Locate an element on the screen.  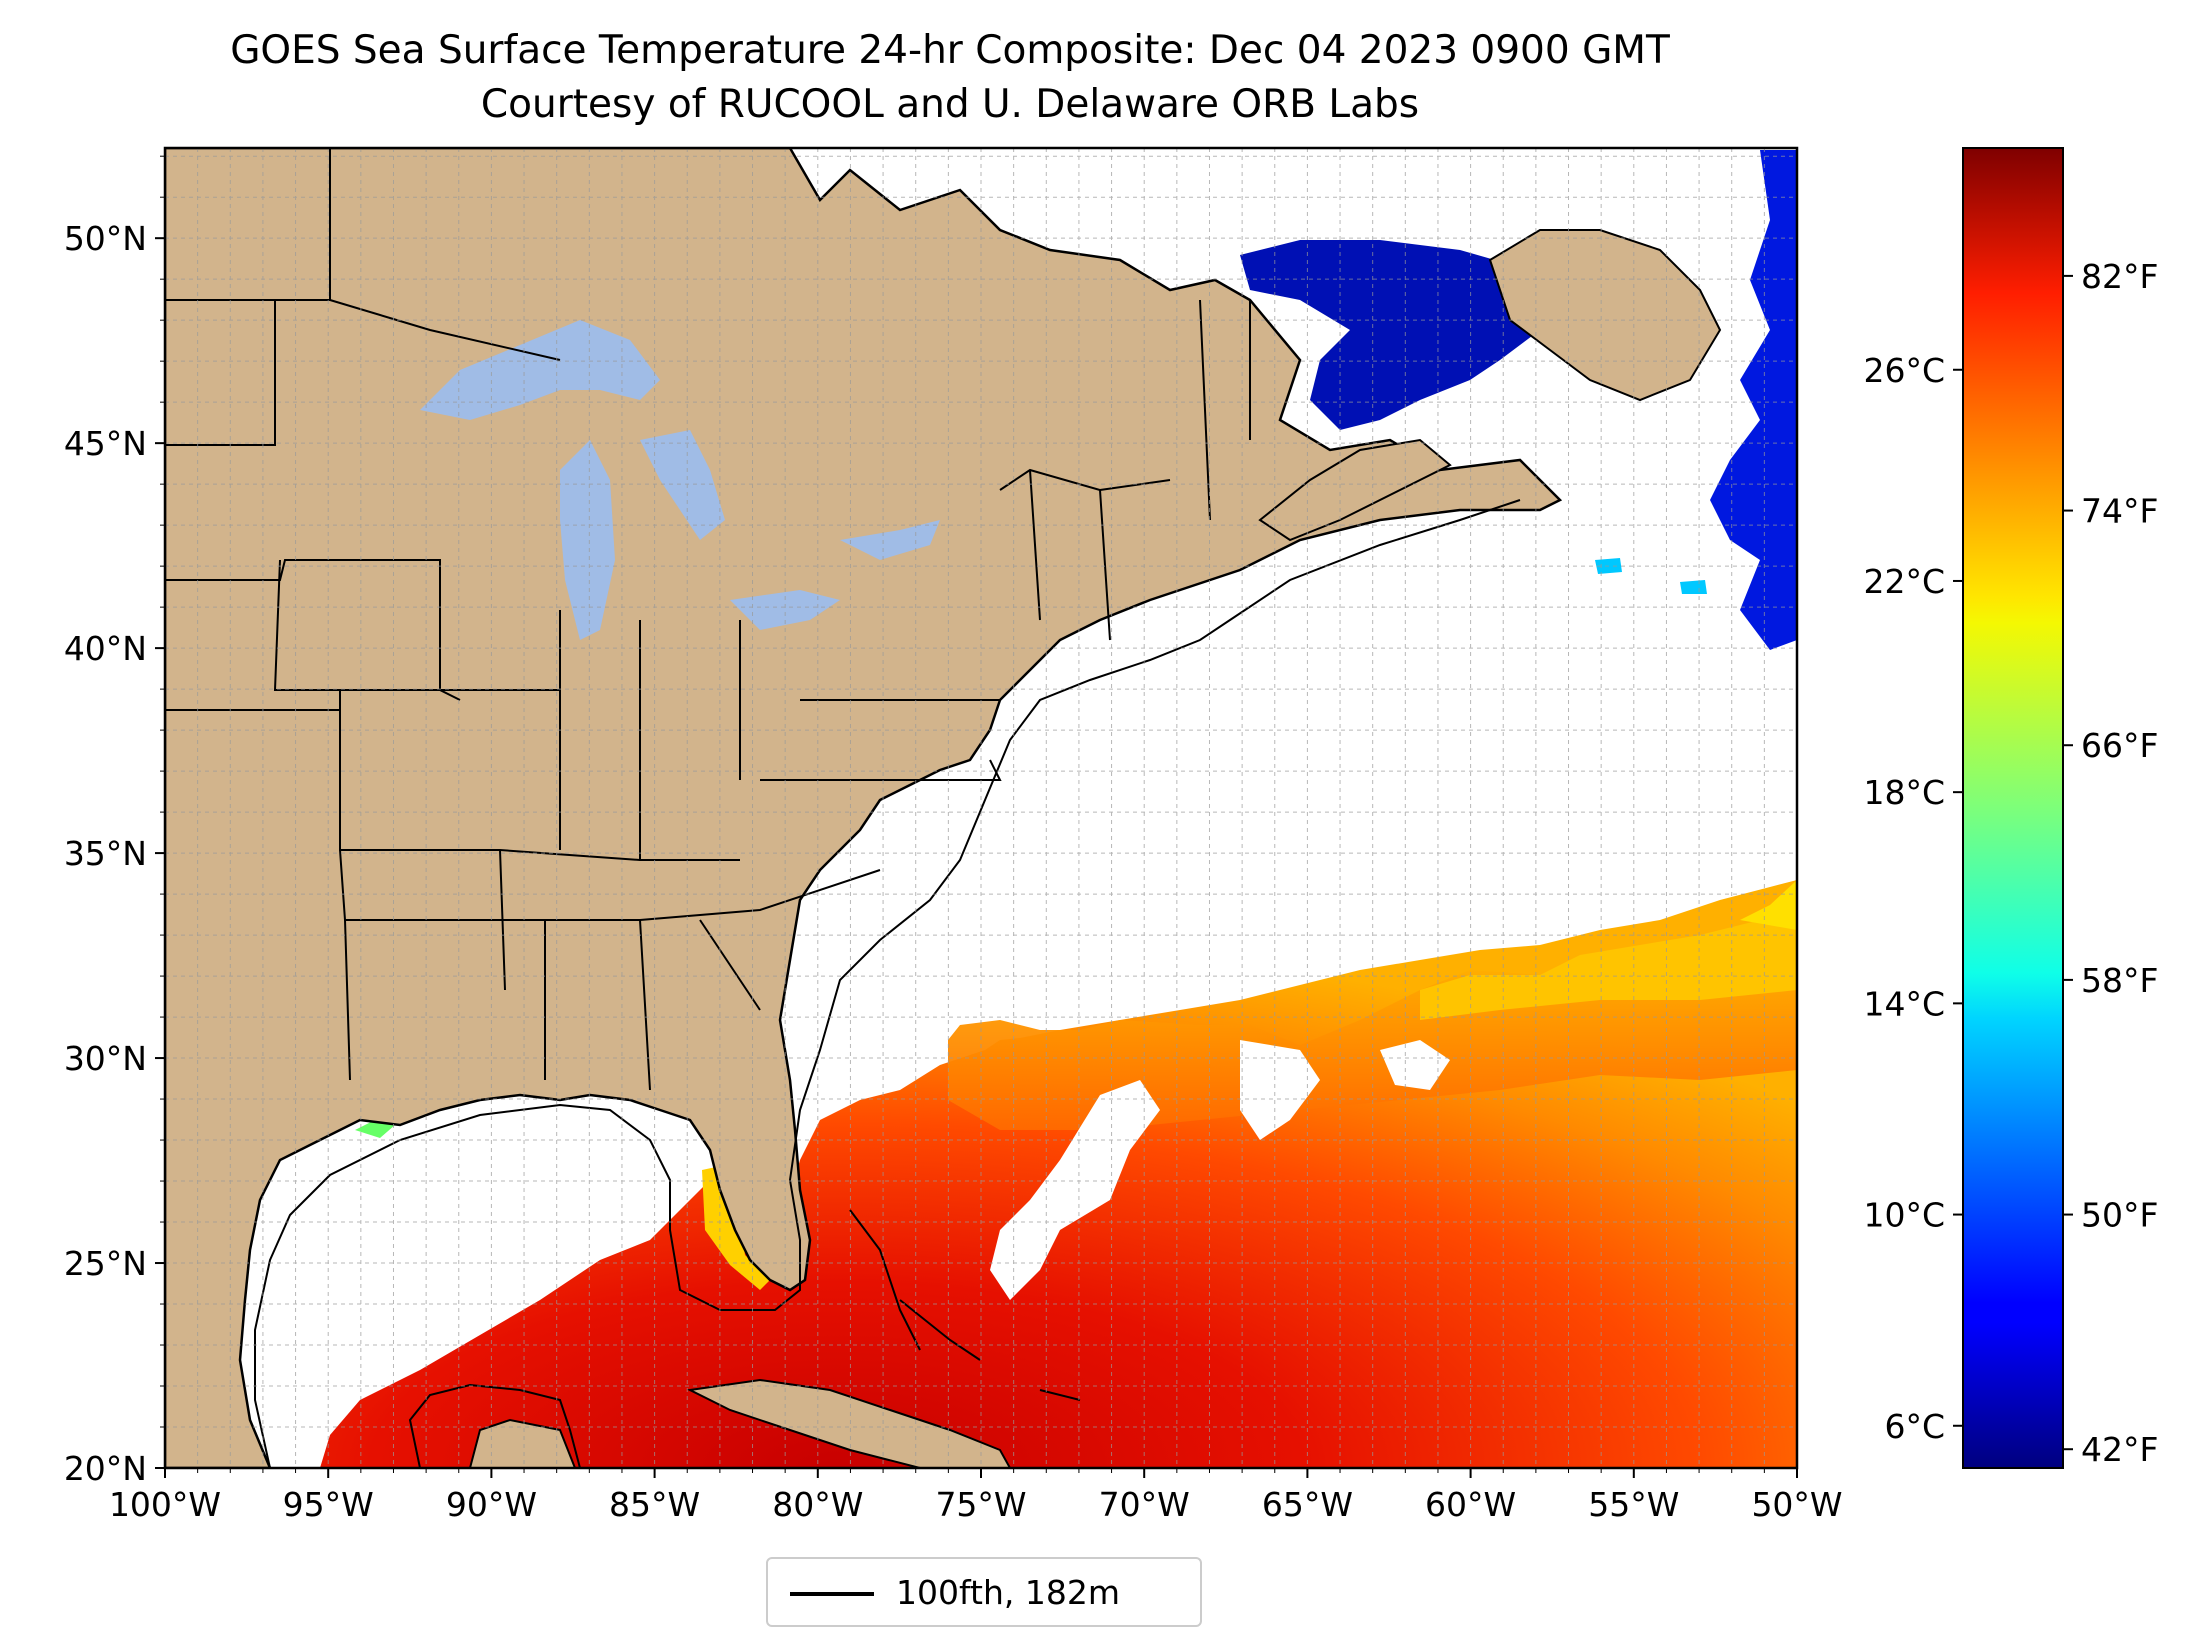
y-axis: 20°N 25°N 30°N 35°N 40°N 45°N 50°N is located at coordinates (114, 821).